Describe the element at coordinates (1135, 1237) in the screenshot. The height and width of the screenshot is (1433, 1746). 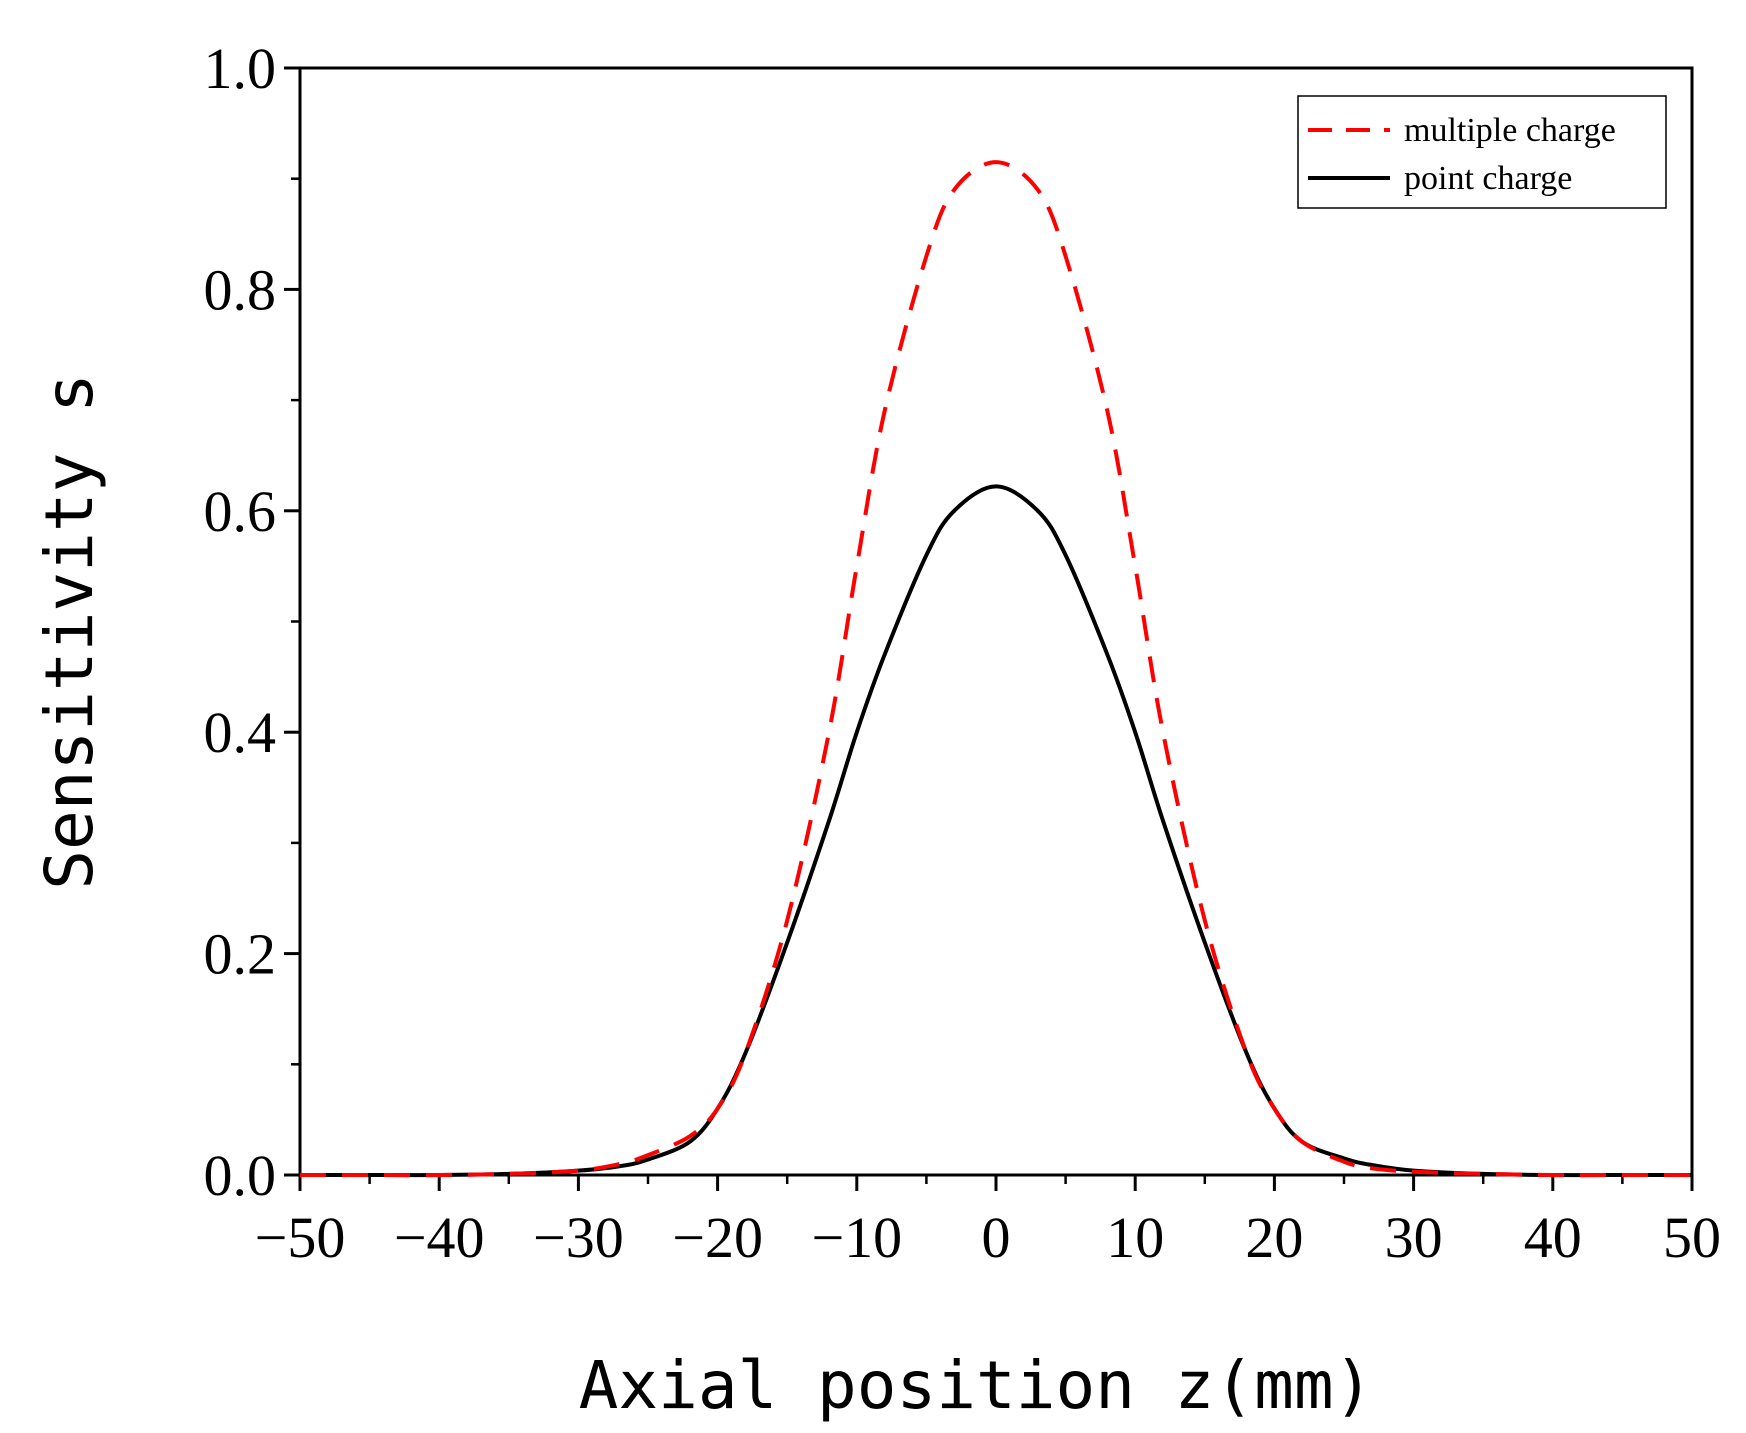
I see `x-tick-label: 10` at that location.